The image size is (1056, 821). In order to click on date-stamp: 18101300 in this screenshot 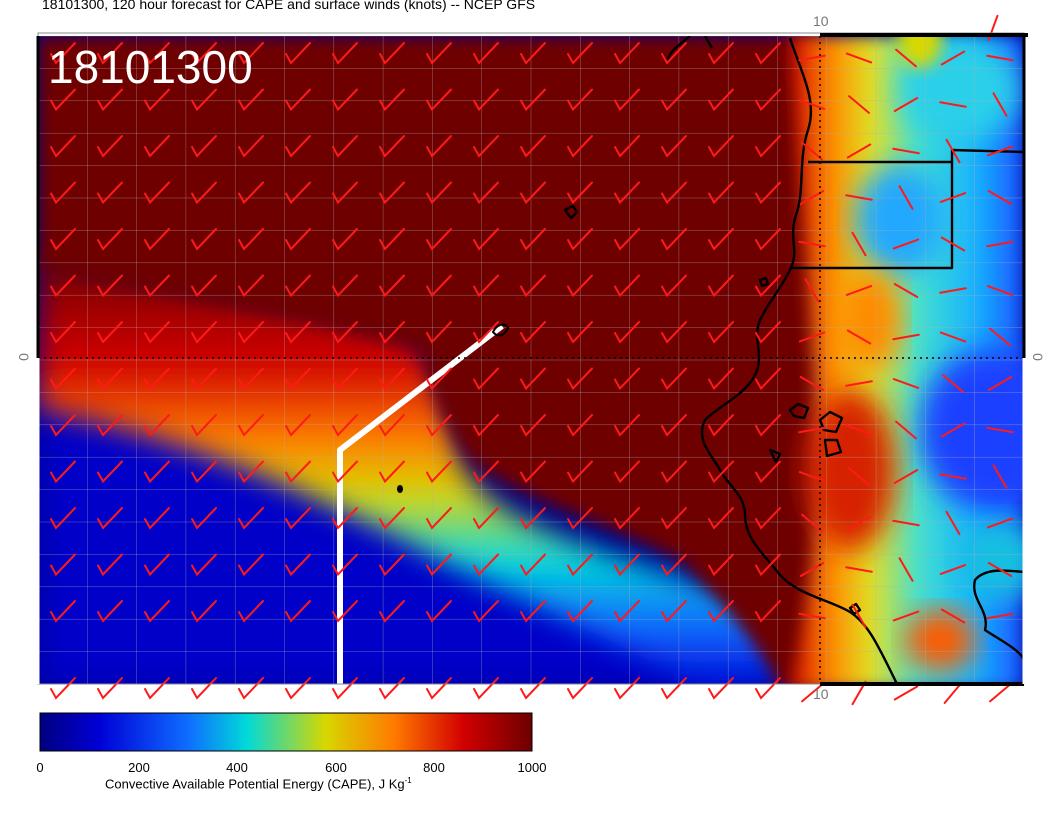, I will do `click(150, 67)`.